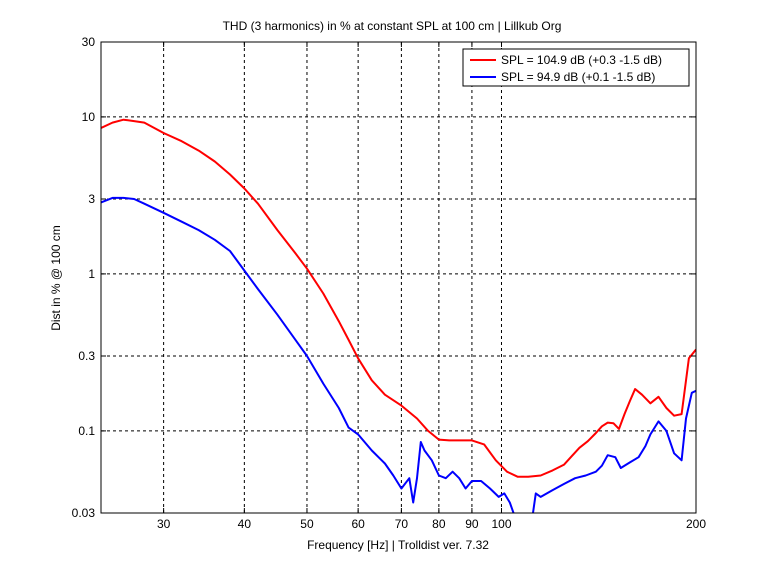 This screenshot has width=769, height=577. I want to click on x-tick-label: 60, so click(358, 524).